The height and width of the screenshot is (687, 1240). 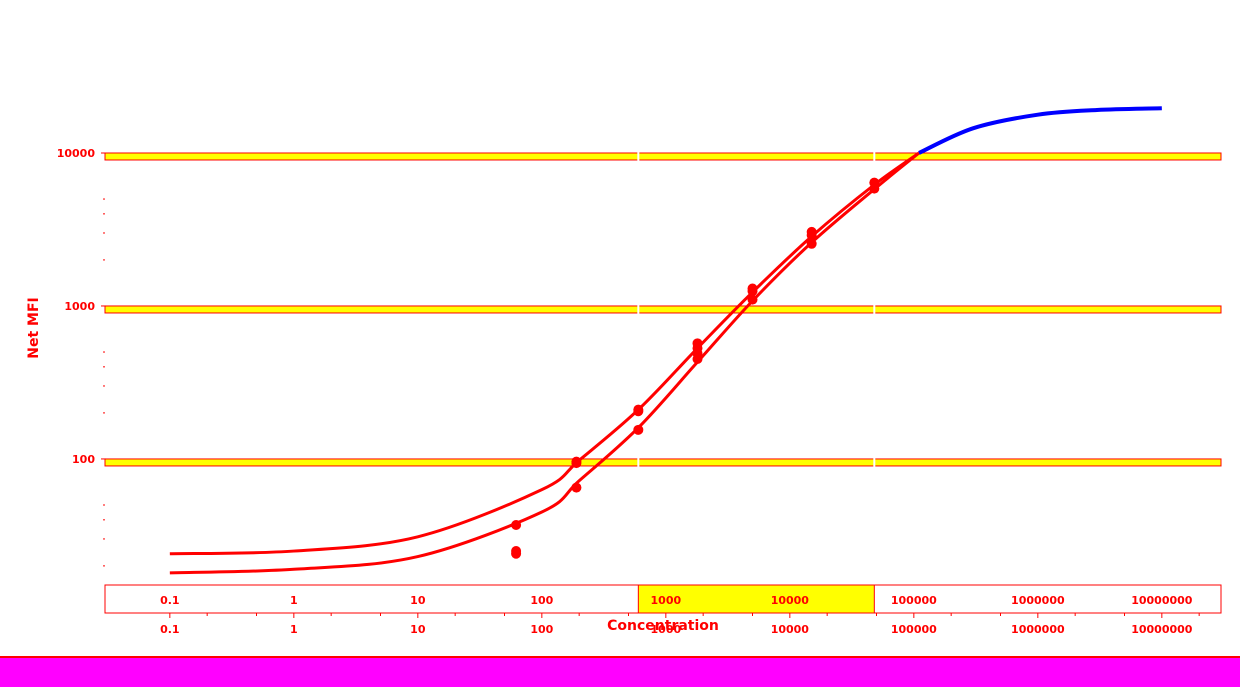 I want to click on x-tick-label-1: 1, so click(x=294, y=600).